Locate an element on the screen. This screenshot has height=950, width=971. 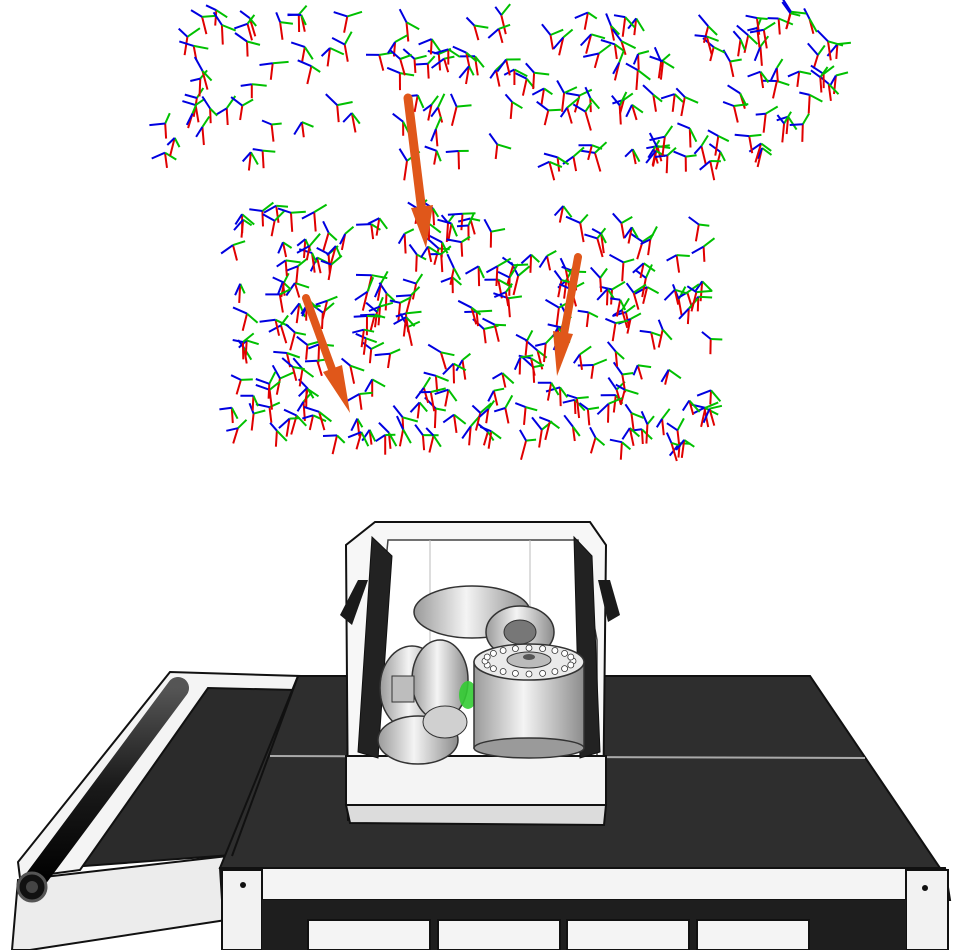
main-conveyor-frame is located at coordinates (585, 884).